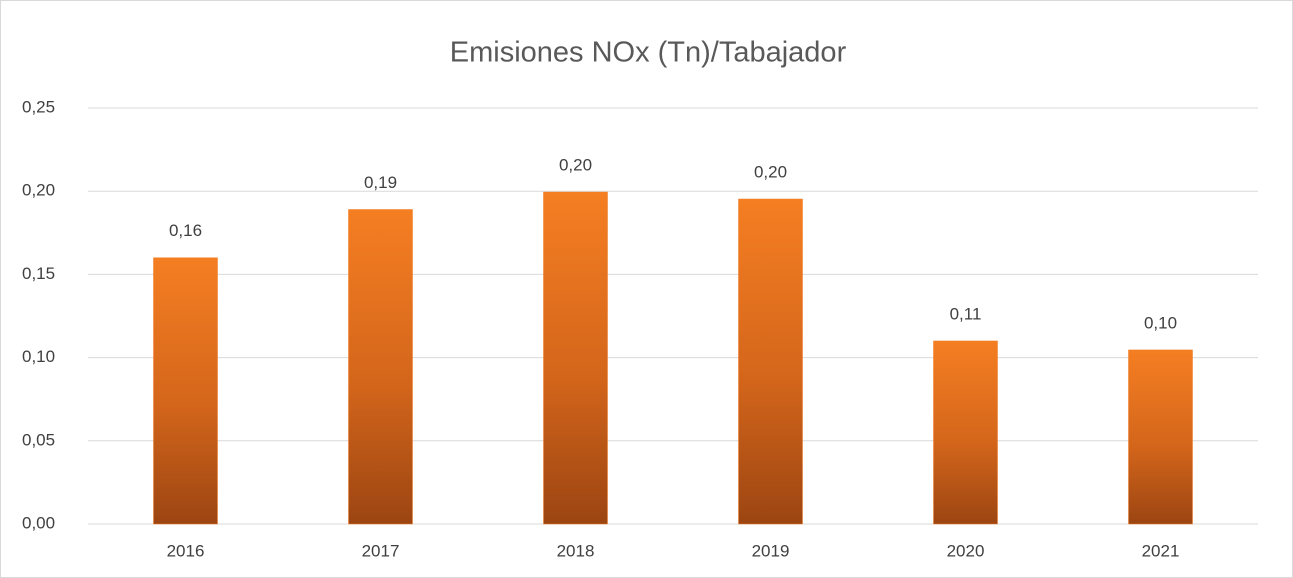  What do you see at coordinates (648, 53) in the screenshot?
I see `chart-title: Emisiones NOx (Tn)/Tabajador` at bounding box center [648, 53].